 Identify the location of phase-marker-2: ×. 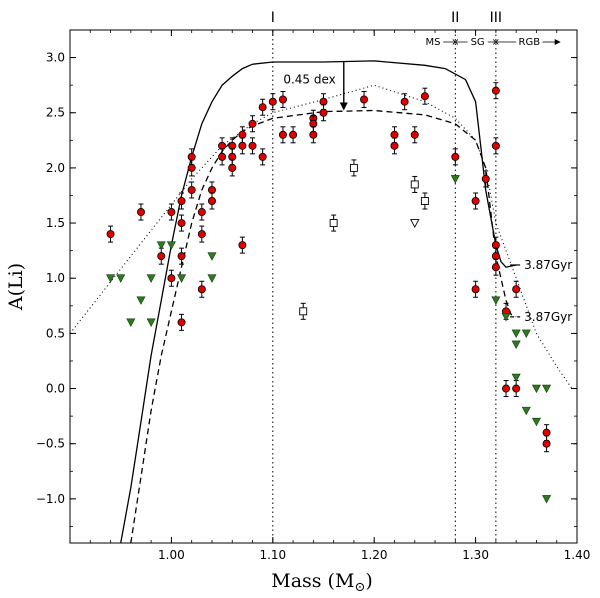
(496, 42).